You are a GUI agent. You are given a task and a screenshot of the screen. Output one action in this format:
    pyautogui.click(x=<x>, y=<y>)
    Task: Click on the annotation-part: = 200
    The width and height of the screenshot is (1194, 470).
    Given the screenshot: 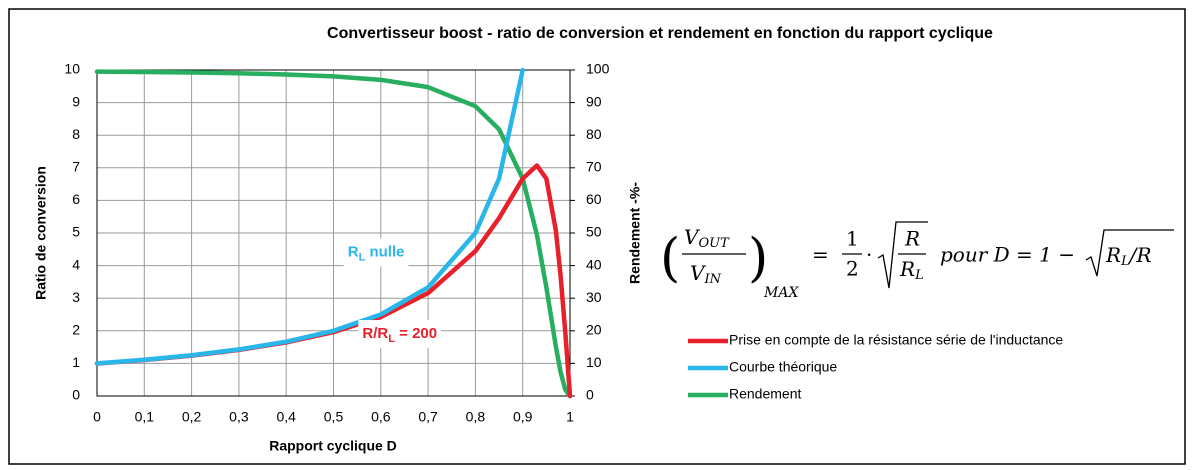 What is the action you would take?
    pyautogui.click(x=416, y=333)
    